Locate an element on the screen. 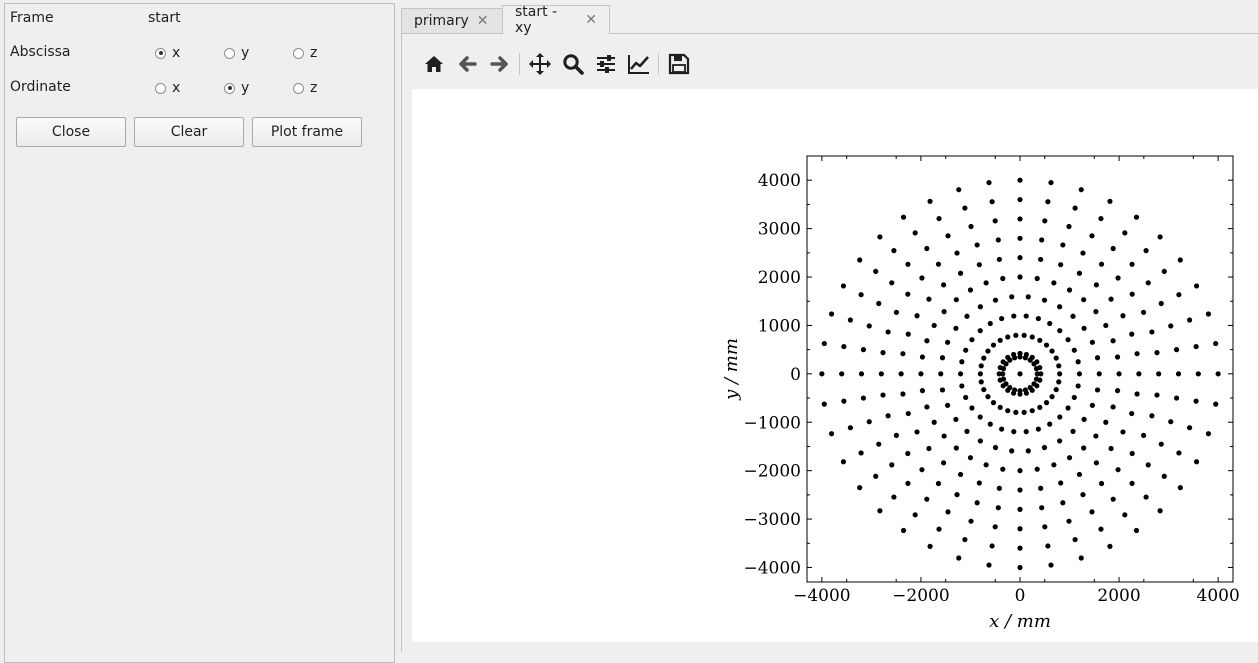 The image size is (1258, 663). y-tick-label: 2000 is located at coordinates (779, 278).